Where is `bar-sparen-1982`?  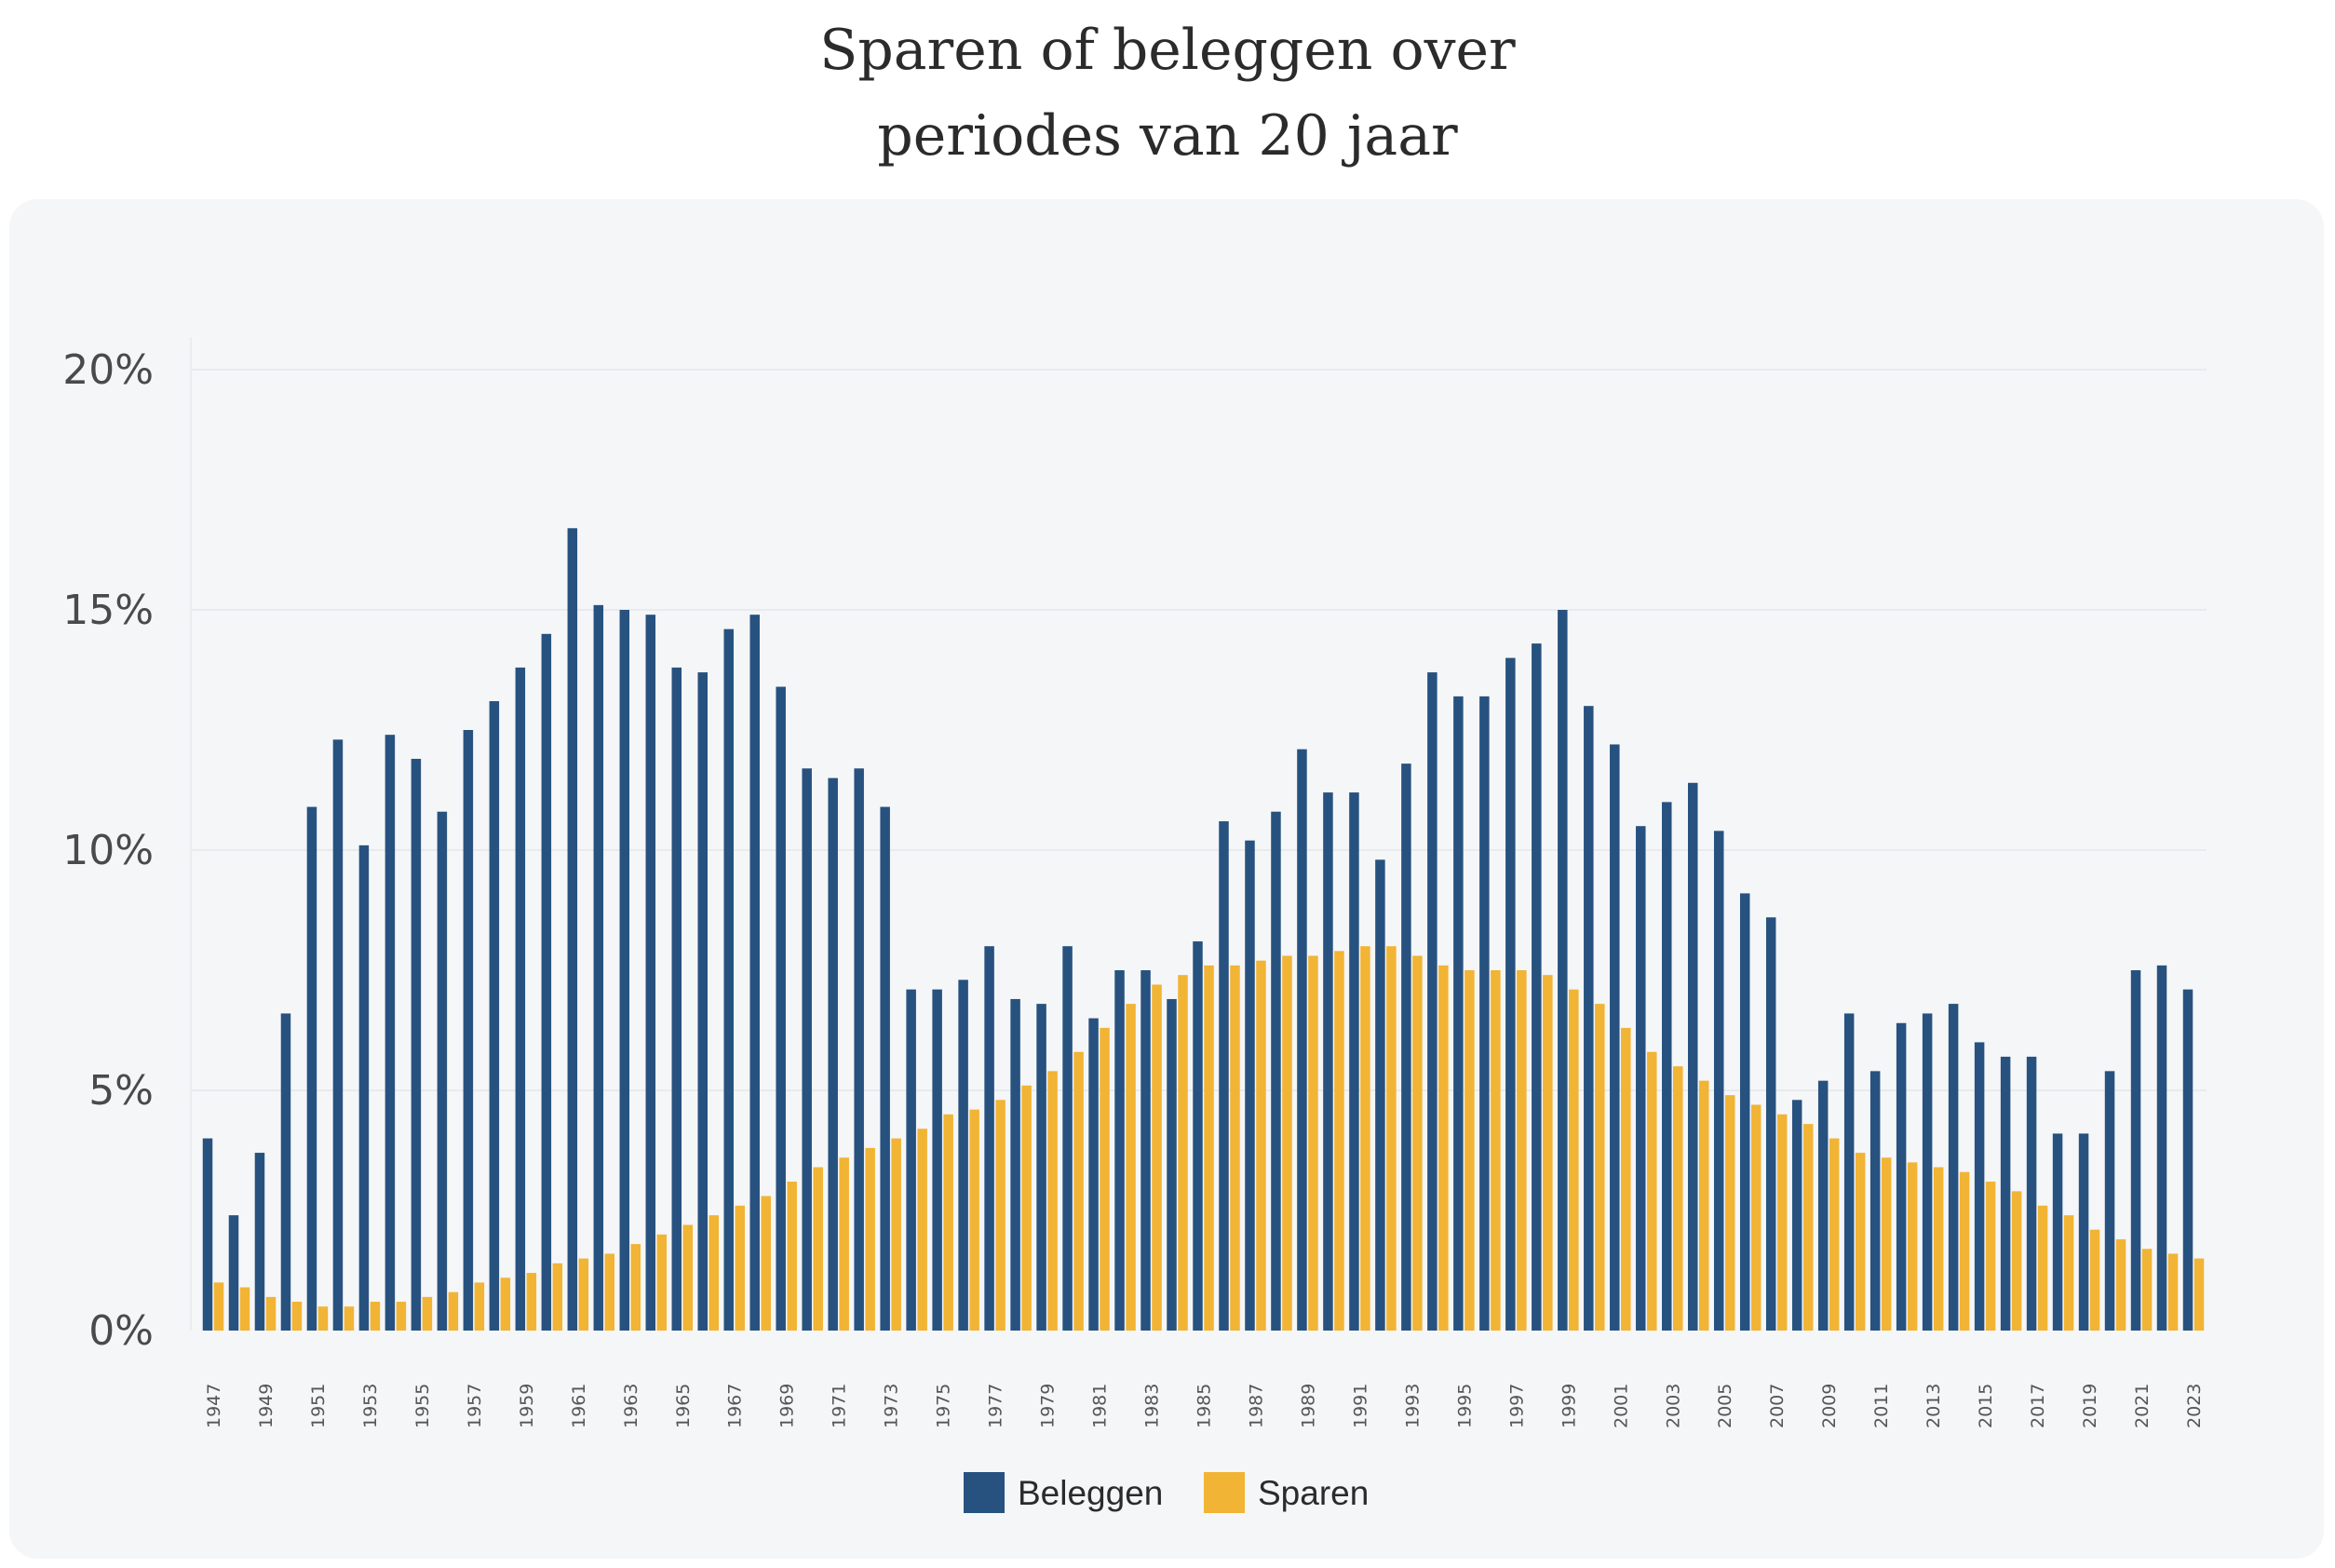 bar-sparen-1982 is located at coordinates (1131, 1167).